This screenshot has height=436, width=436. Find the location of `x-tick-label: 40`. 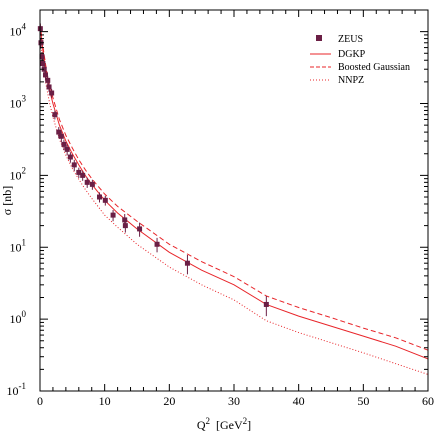

x-tick-label: 40 is located at coordinates (299, 401).